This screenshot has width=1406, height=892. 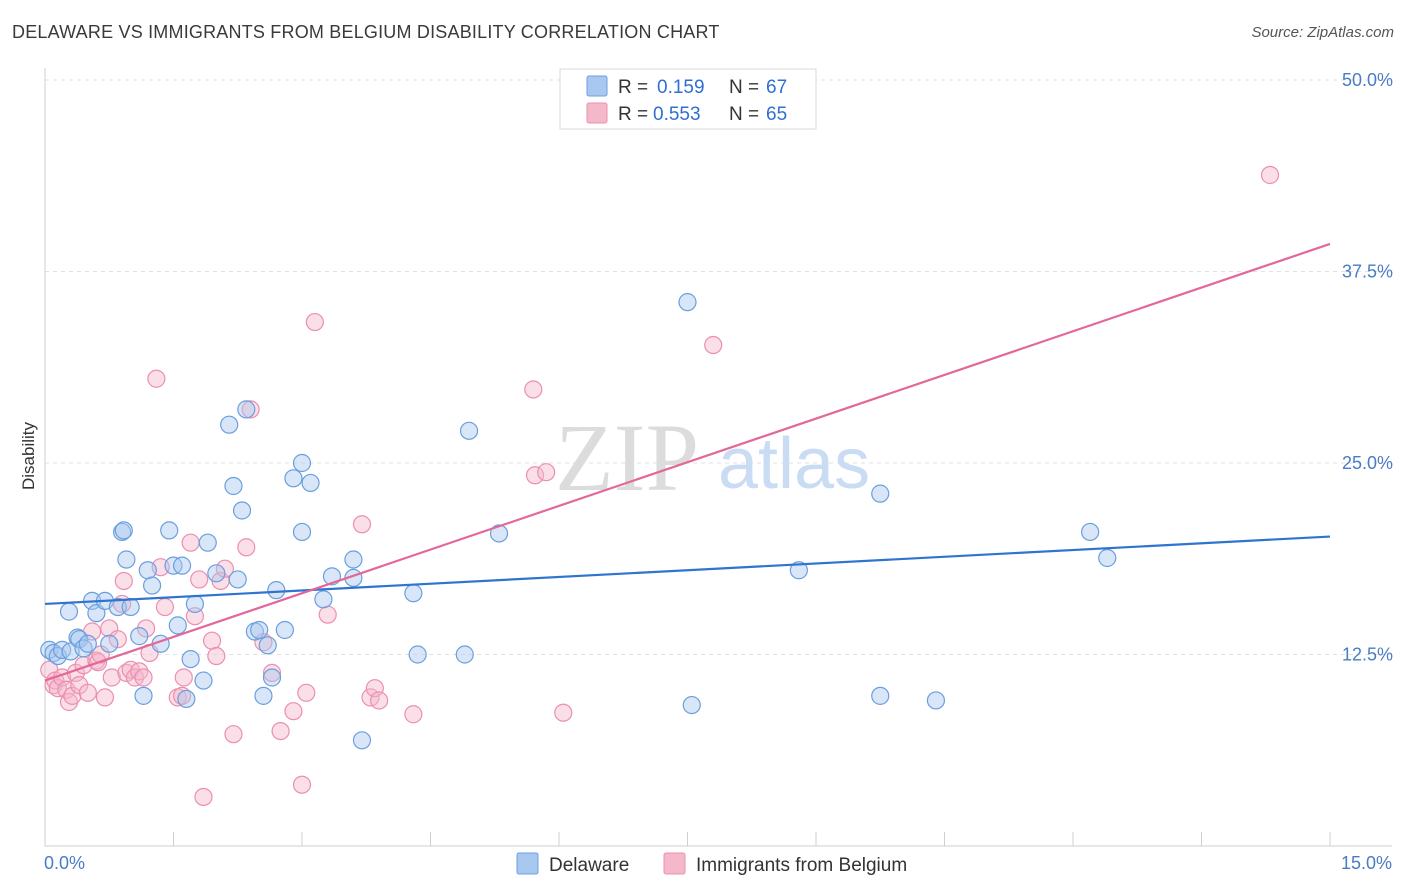 I want to click on x-tick-label-max: 15.0%, so click(x=1366, y=863).